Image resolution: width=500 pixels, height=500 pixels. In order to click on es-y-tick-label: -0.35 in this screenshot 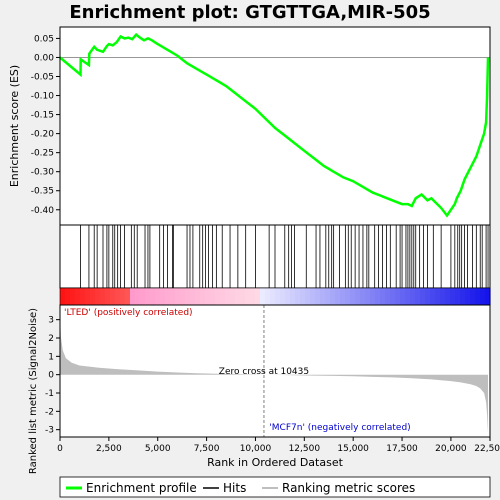, I will do `click(42, 192)`.